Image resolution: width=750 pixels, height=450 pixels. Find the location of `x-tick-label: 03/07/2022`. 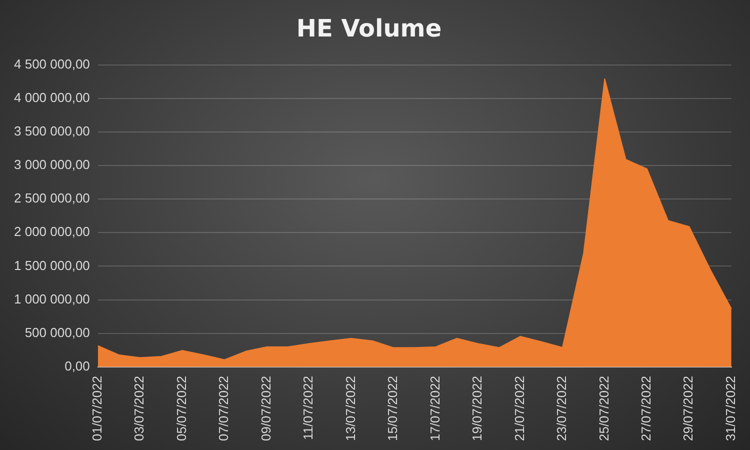

x-tick-label: 03/07/2022 is located at coordinates (139, 409).